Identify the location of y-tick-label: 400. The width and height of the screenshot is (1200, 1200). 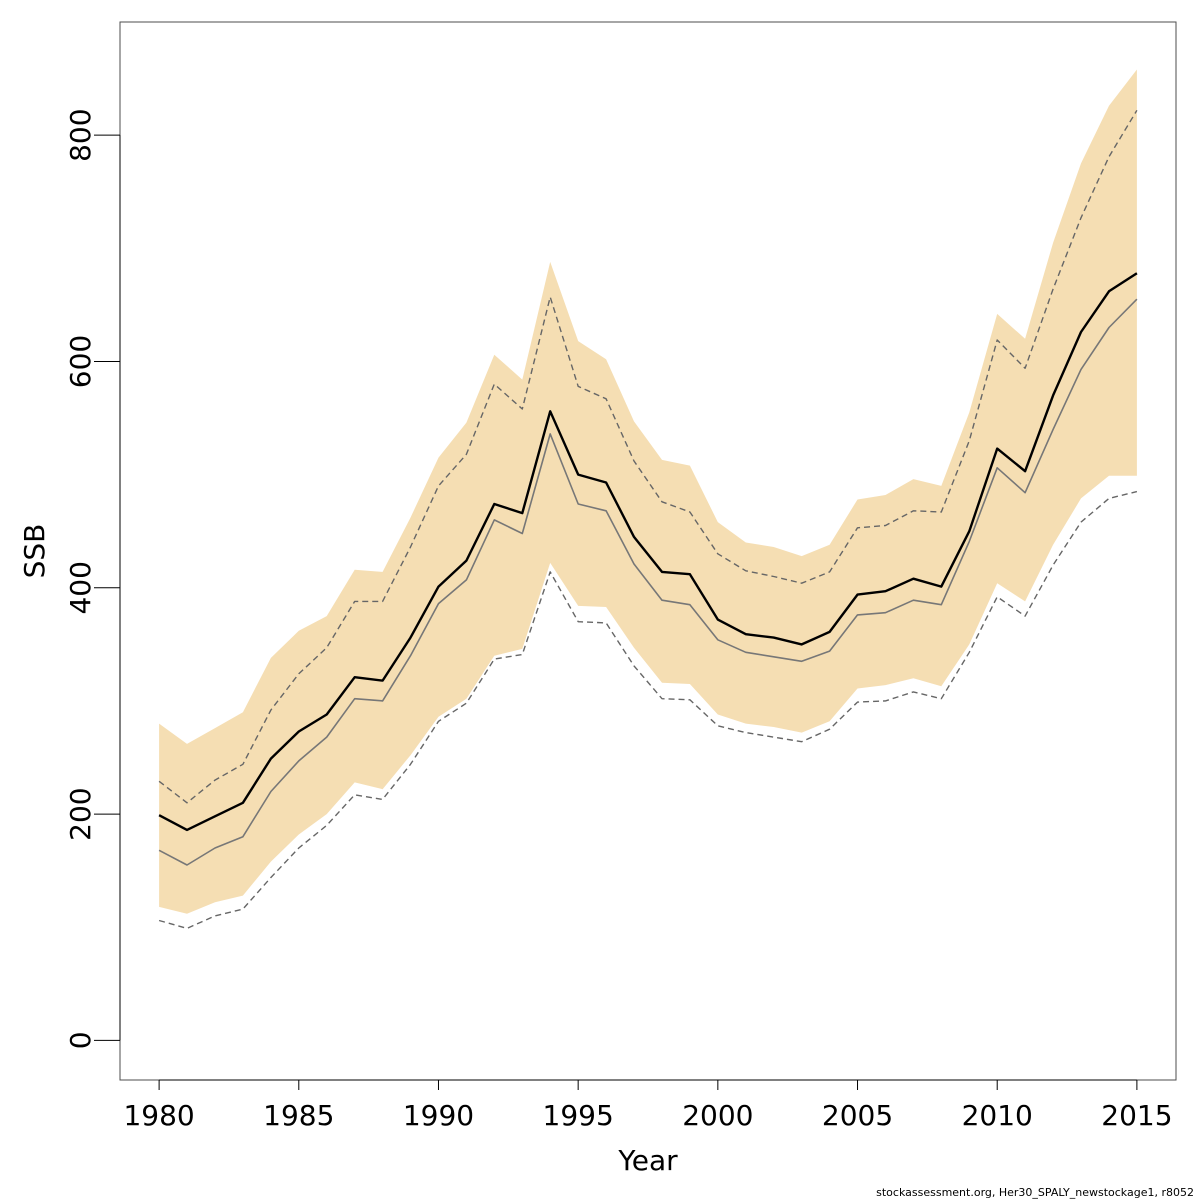
(80, 587).